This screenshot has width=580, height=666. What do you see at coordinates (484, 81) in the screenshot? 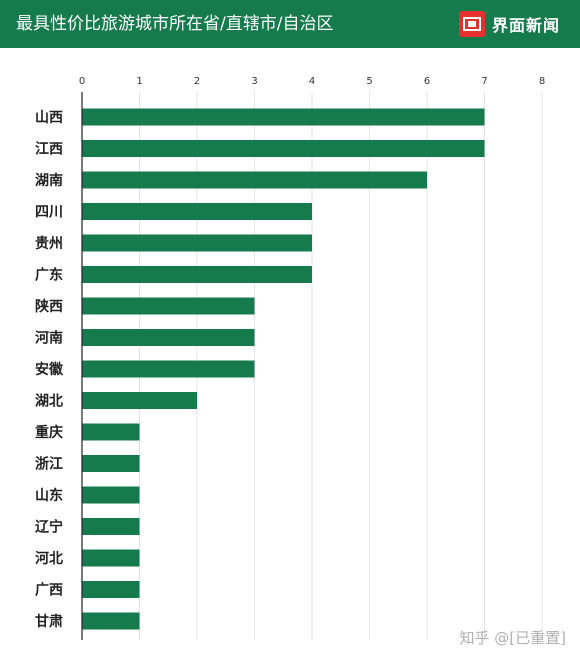
I see `x-tick-label: 7` at bounding box center [484, 81].